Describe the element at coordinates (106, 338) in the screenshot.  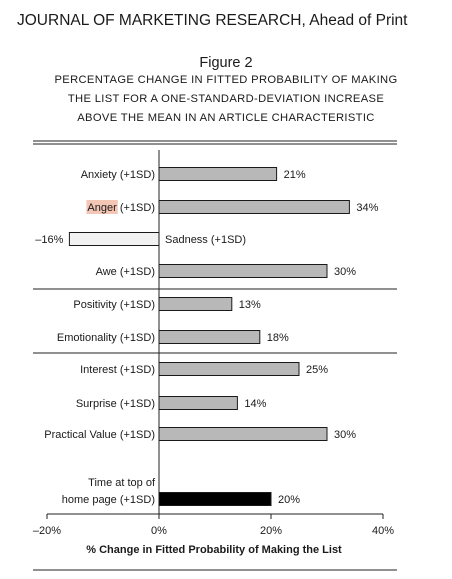
I see `category-label: Emotionality (+1SD)` at that location.